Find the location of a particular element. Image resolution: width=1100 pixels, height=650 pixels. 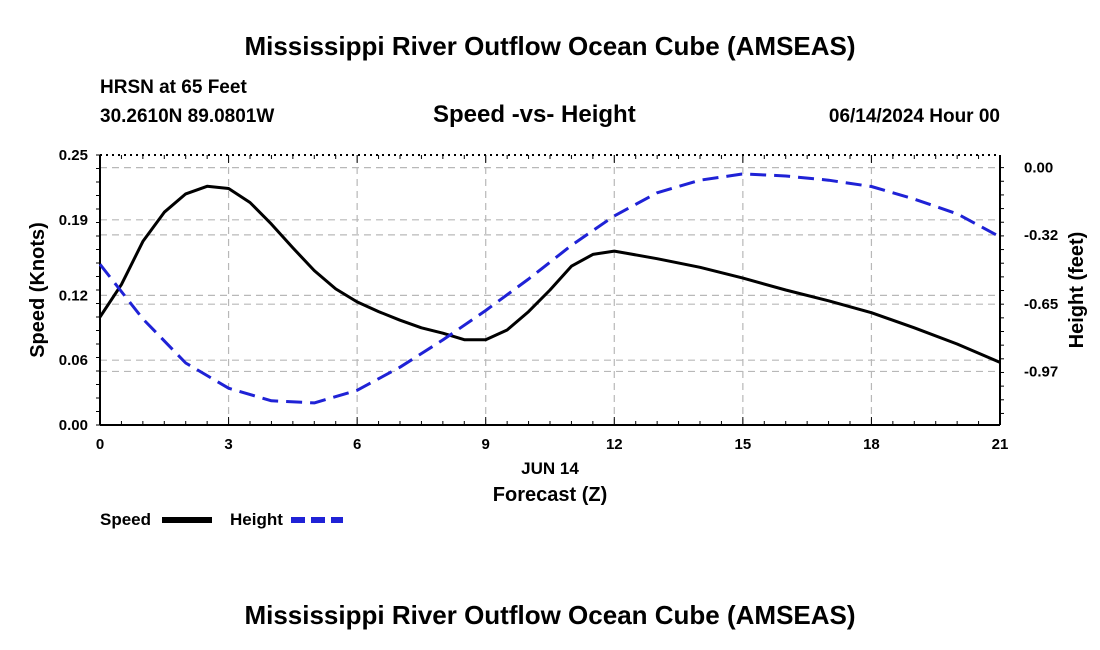

x-tick-label: 6 is located at coordinates (357, 444).